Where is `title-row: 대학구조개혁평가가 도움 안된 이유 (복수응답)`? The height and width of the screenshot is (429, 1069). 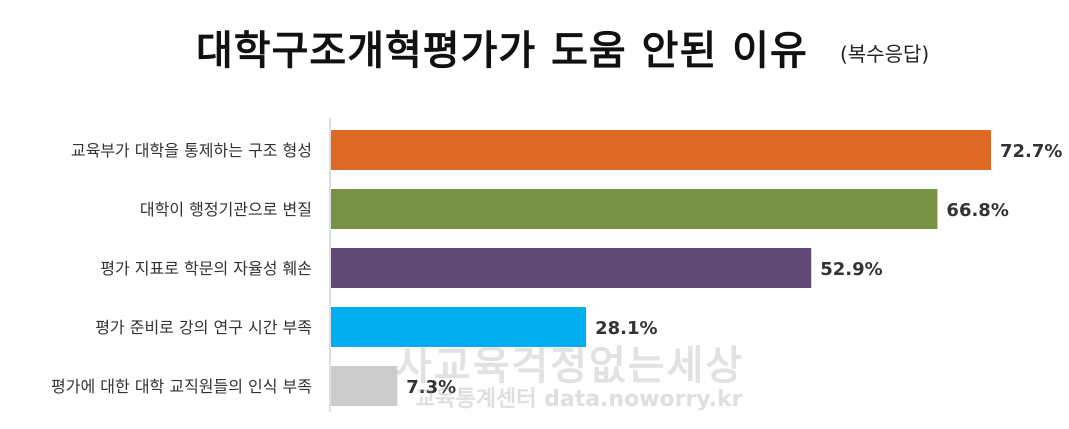
title-row: 대학구조개혁평가가 도움 안된 이유 (복수응답) is located at coordinates (534, 48).